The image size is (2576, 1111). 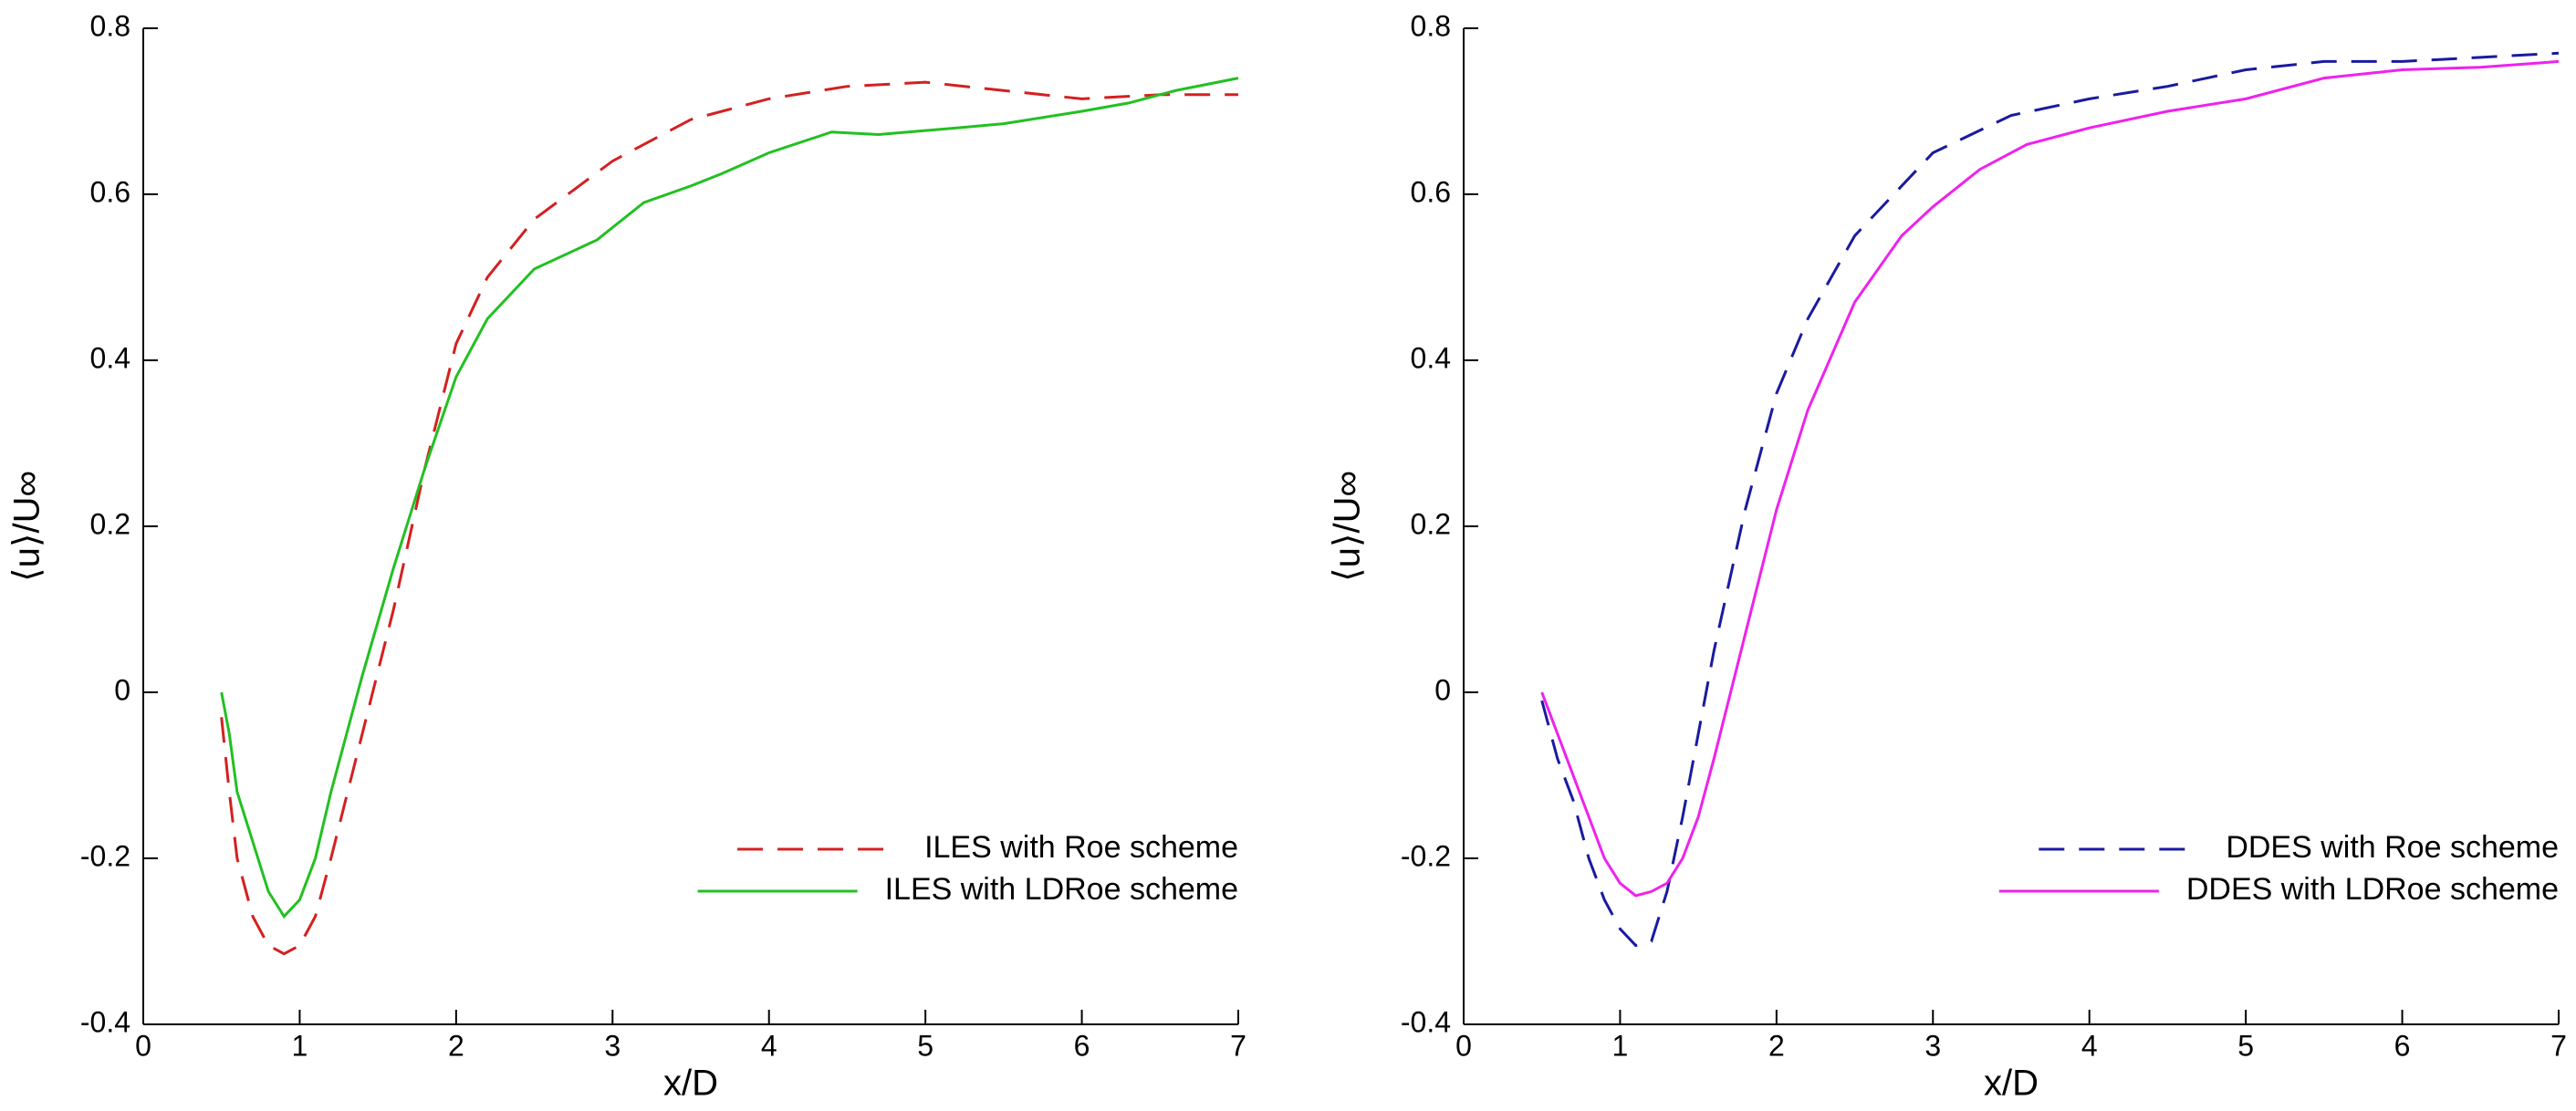 I want to click on legend-label: DDES with LDRoe scheme, so click(x=2372, y=890).